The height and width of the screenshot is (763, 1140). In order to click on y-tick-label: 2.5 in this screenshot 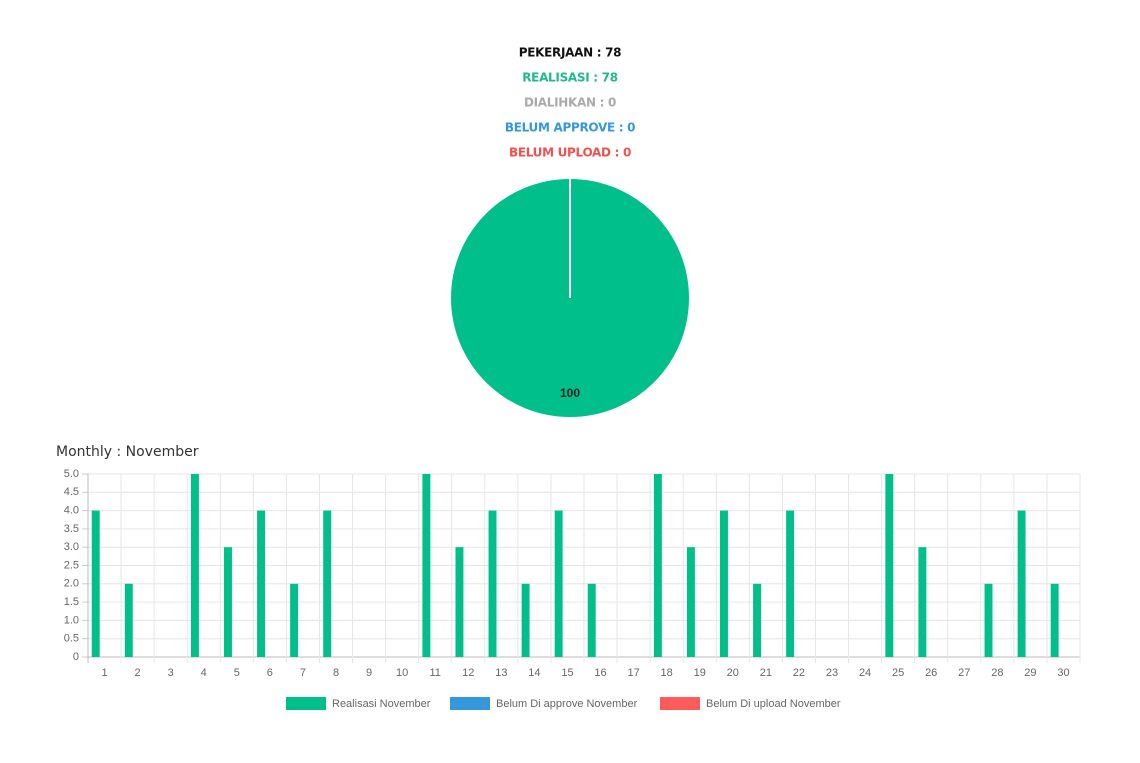, I will do `click(71, 565)`.